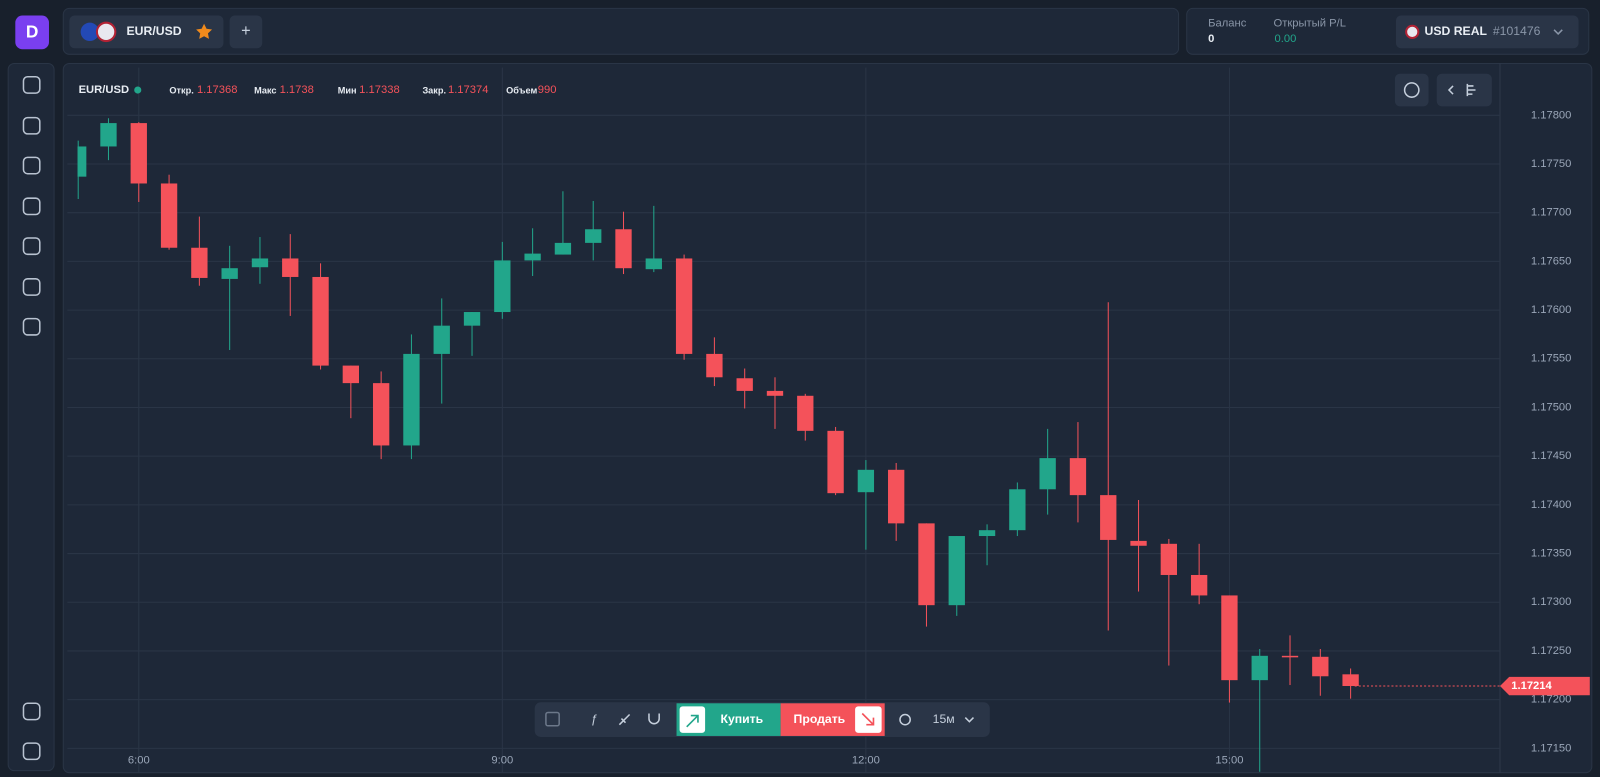  I want to click on add-tab-button, so click(246, 32).